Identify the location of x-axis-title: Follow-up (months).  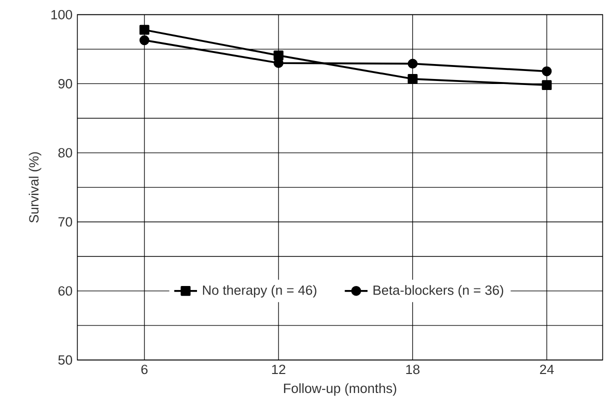
(340, 389).